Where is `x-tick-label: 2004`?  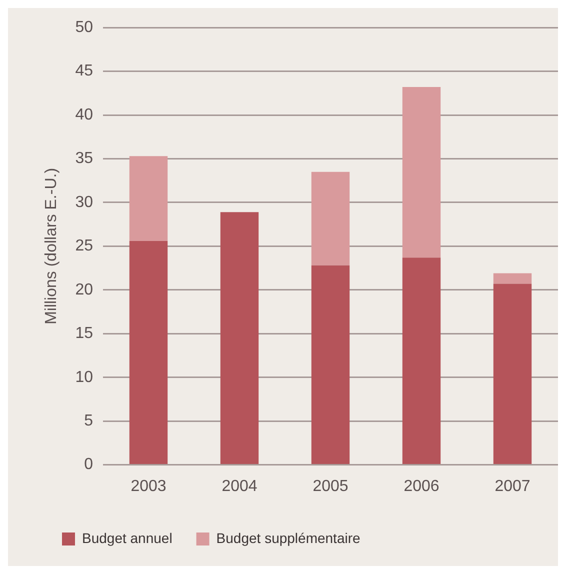 x-tick-label: 2004 is located at coordinates (240, 486).